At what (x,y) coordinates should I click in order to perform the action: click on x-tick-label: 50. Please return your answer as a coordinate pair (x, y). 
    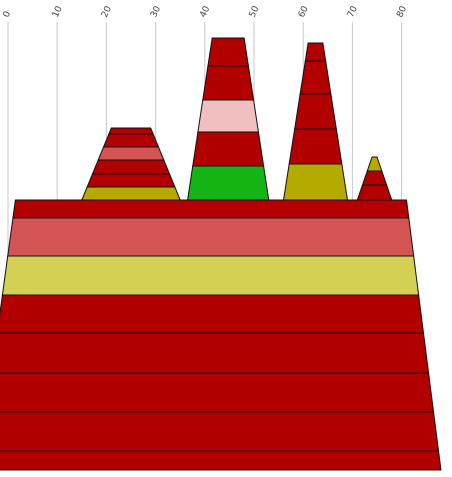
    Looking at the image, I should click on (255, 11).